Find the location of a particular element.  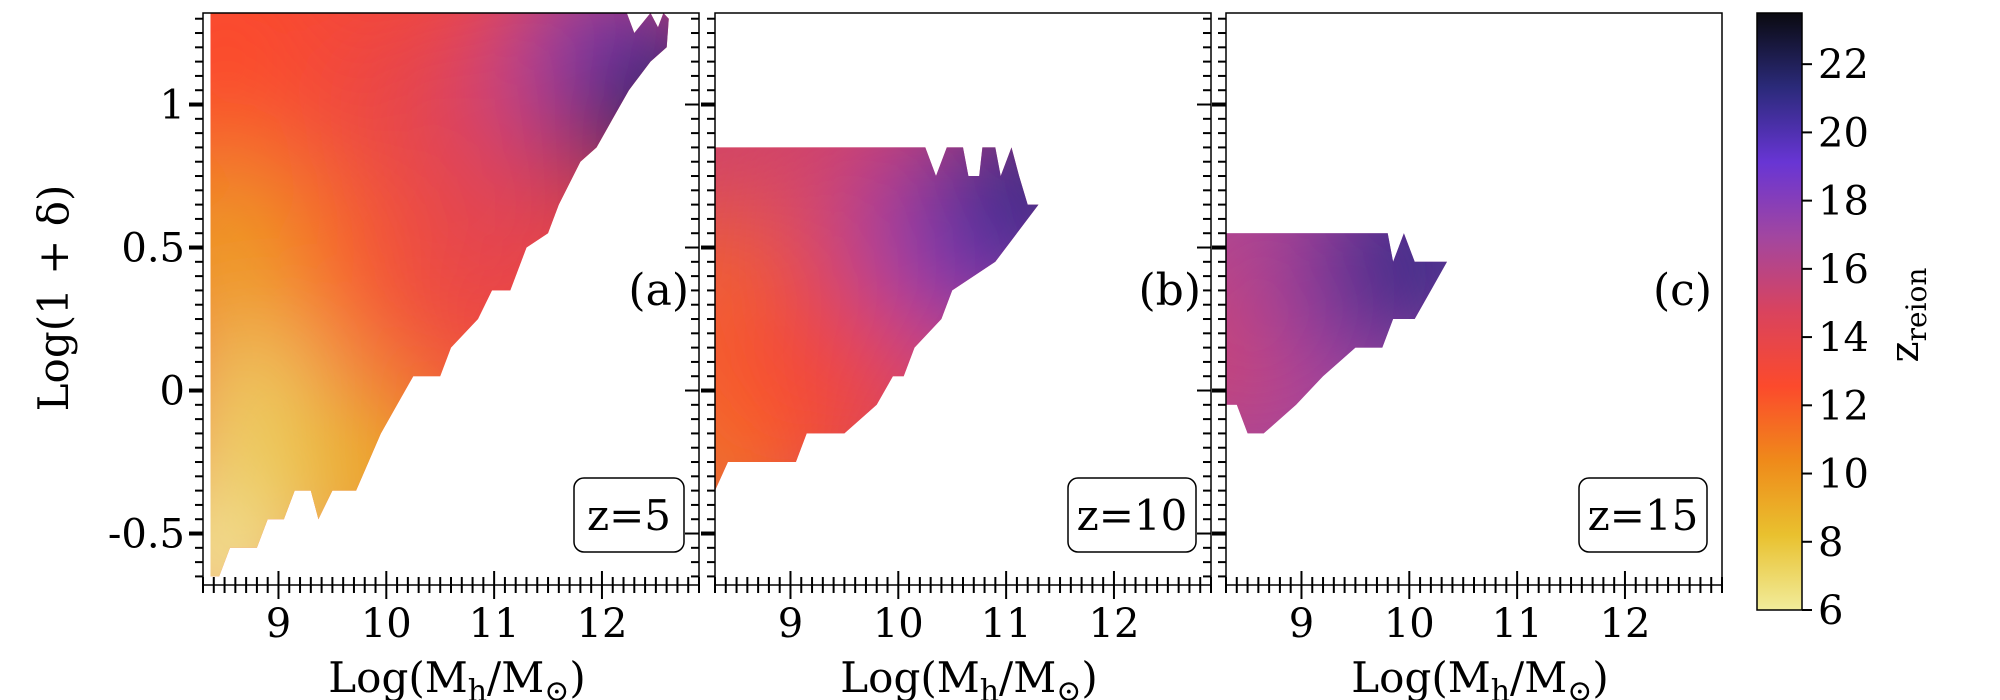

panel-3-redshift-box is located at coordinates (1643, 515).